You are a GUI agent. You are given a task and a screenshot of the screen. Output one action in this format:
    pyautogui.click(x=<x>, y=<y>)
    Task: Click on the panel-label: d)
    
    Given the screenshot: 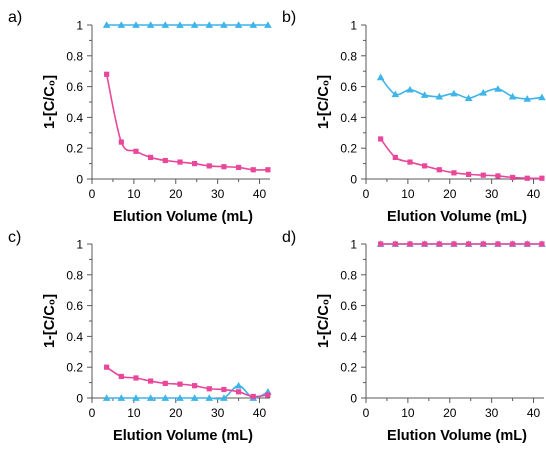 What is the action you would take?
    pyautogui.click(x=289, y=237)
    